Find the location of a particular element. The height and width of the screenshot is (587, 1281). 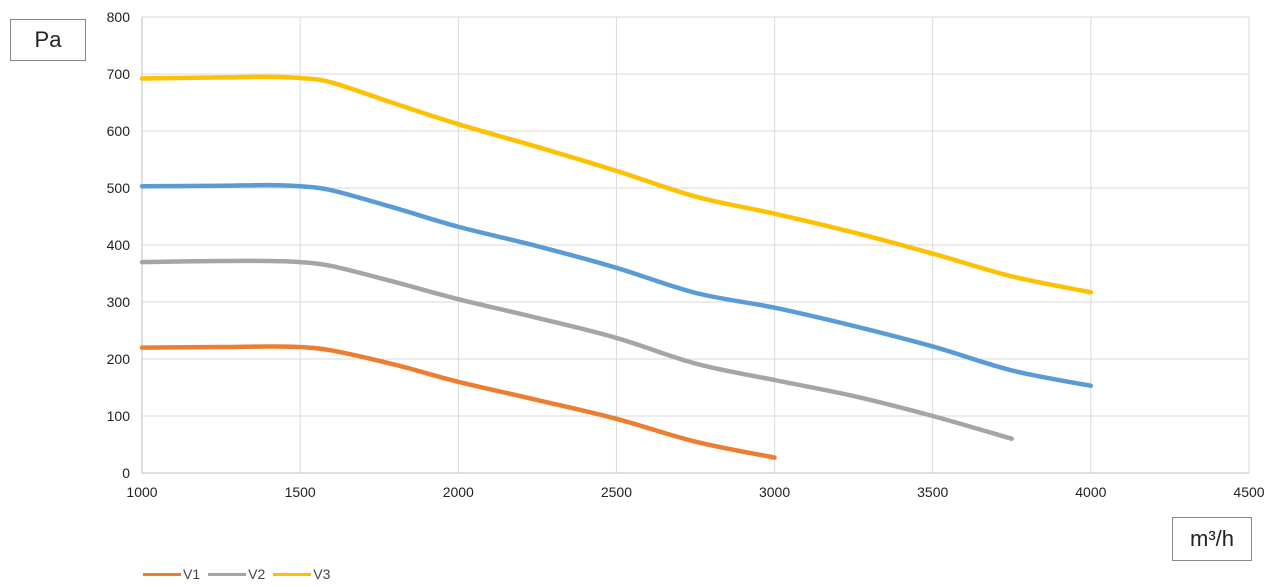

y-tick-label: 500 is located at coordinates (119, 188).